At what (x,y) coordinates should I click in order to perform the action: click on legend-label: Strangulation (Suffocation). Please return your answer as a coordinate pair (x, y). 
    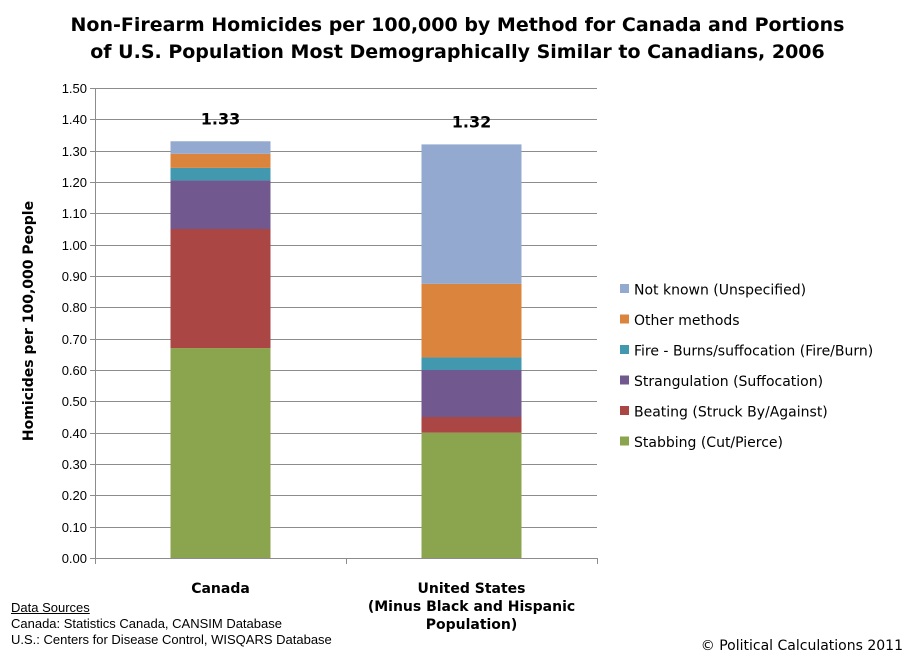
    Looking at the image, I should click on (728, 382).